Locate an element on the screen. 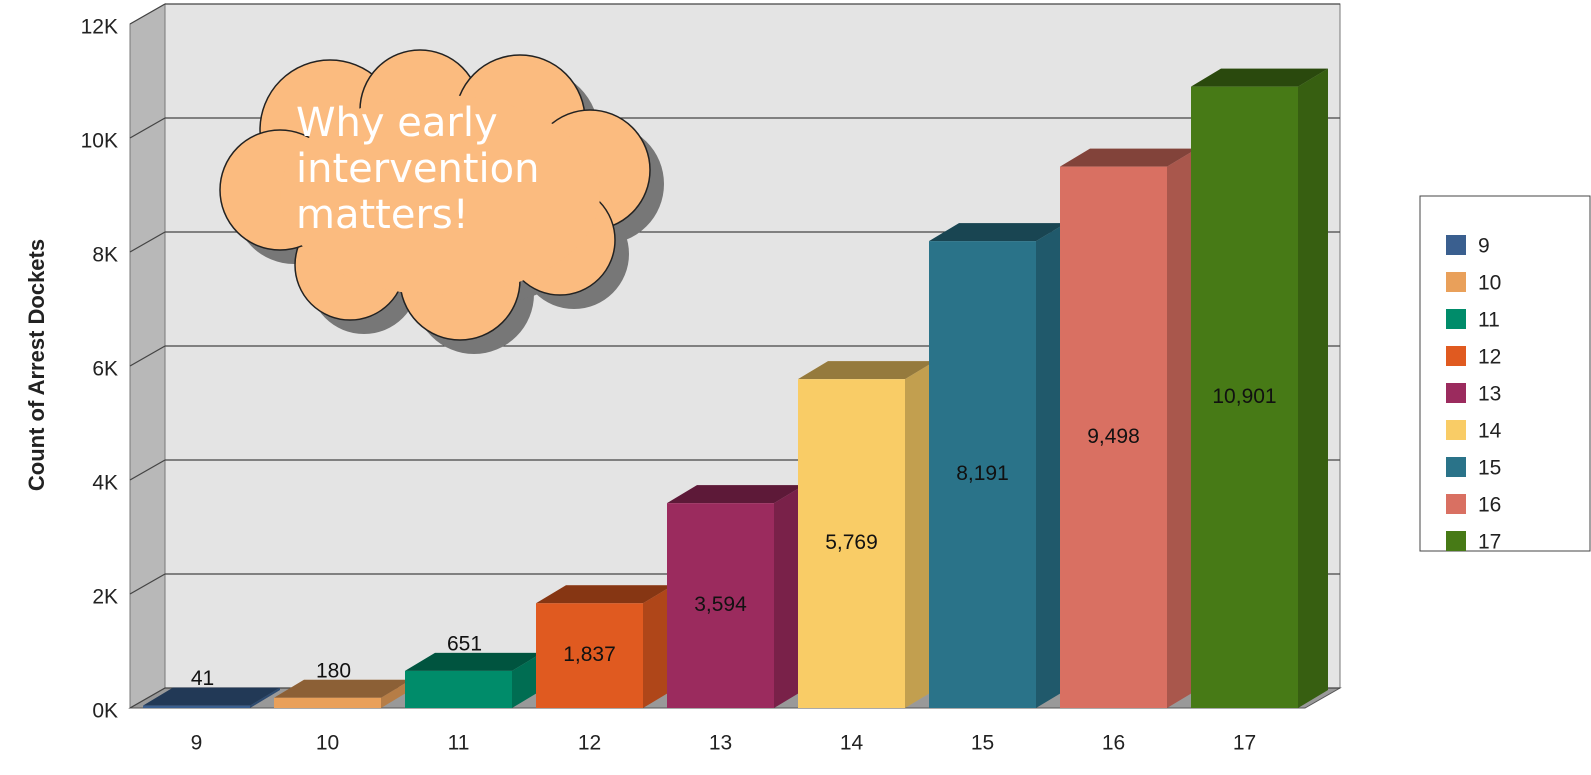 This screenshot has height=775, width=1591. legend-label: 11 is located at coordinates (1489, 320).